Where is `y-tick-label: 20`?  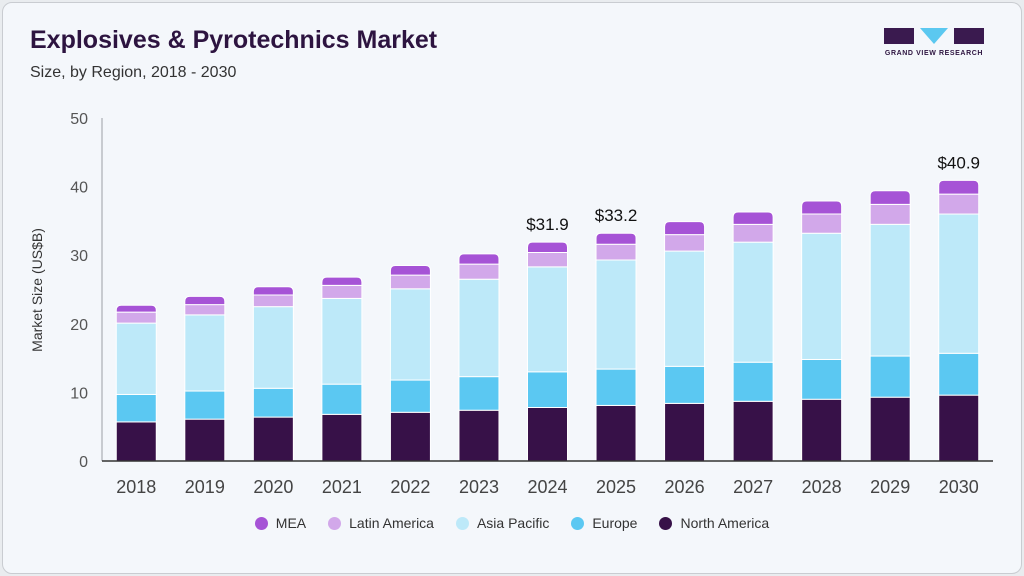 y-tick-label: 20 is located at coordinates (79, 325).